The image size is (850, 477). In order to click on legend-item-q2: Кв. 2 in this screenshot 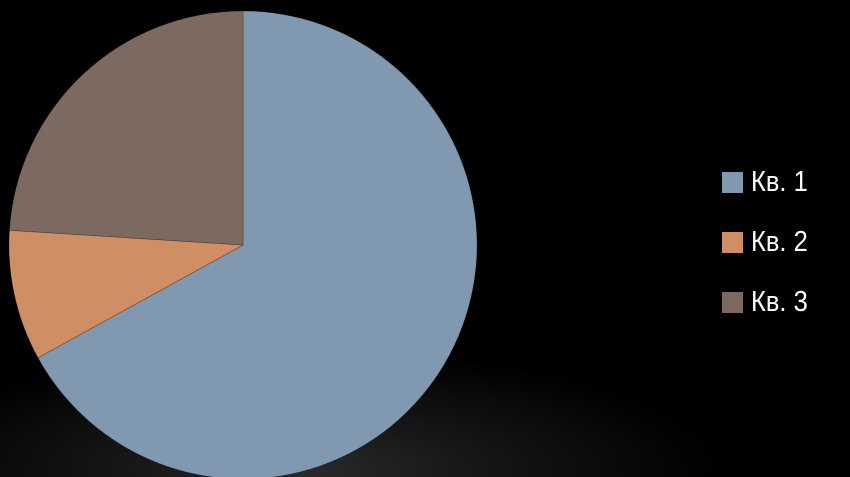, I will do `click(784, 242)`.